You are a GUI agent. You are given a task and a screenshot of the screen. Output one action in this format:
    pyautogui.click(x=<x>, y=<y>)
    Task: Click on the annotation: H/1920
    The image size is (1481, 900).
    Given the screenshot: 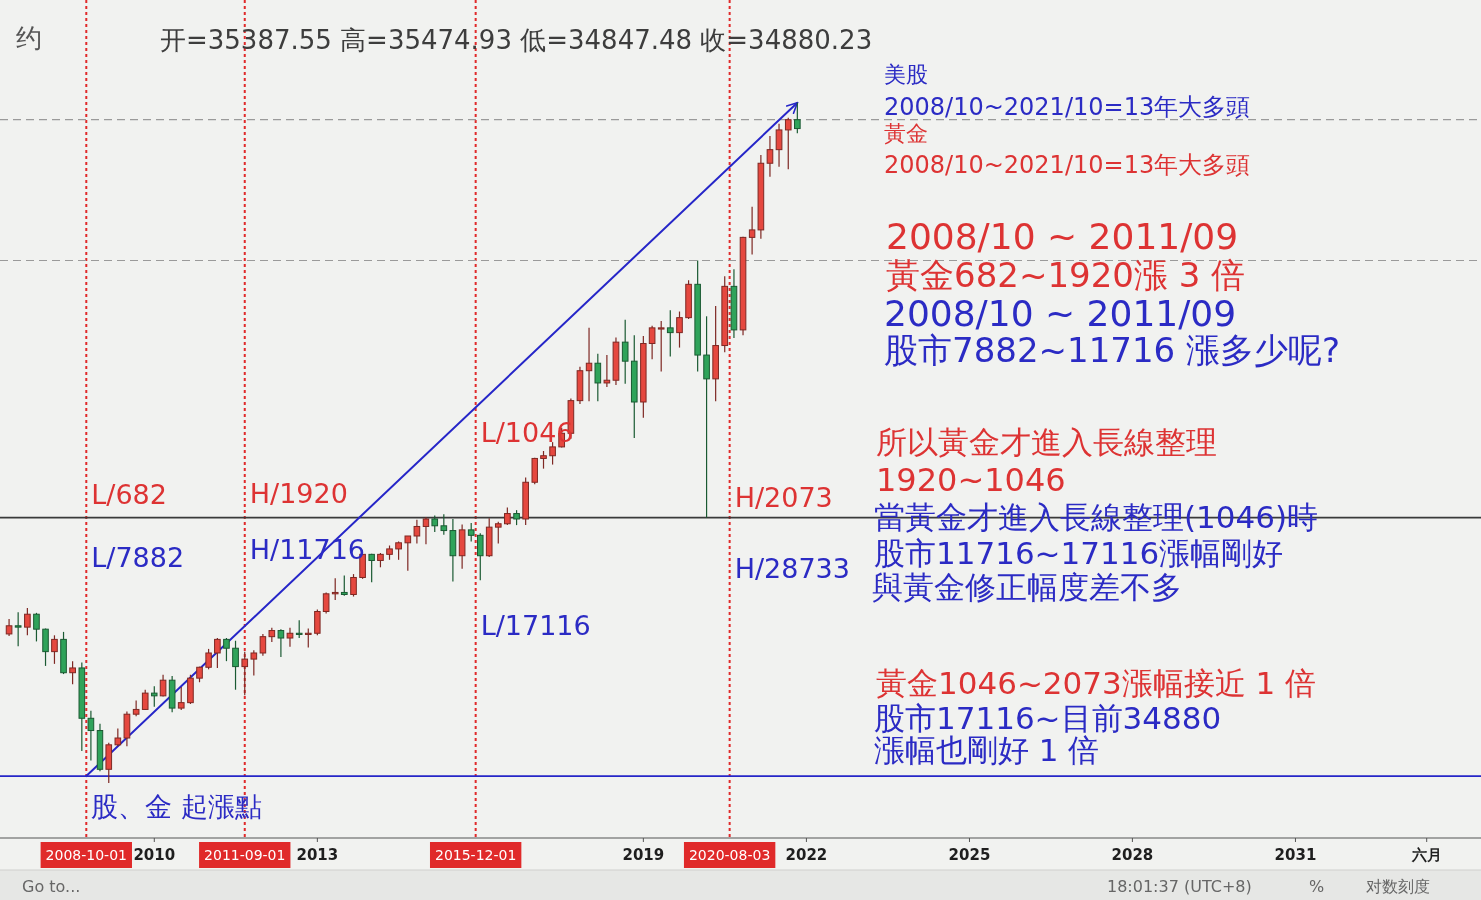 What is the action you would take?
    pyautogui.click(x=298, y=493)
    